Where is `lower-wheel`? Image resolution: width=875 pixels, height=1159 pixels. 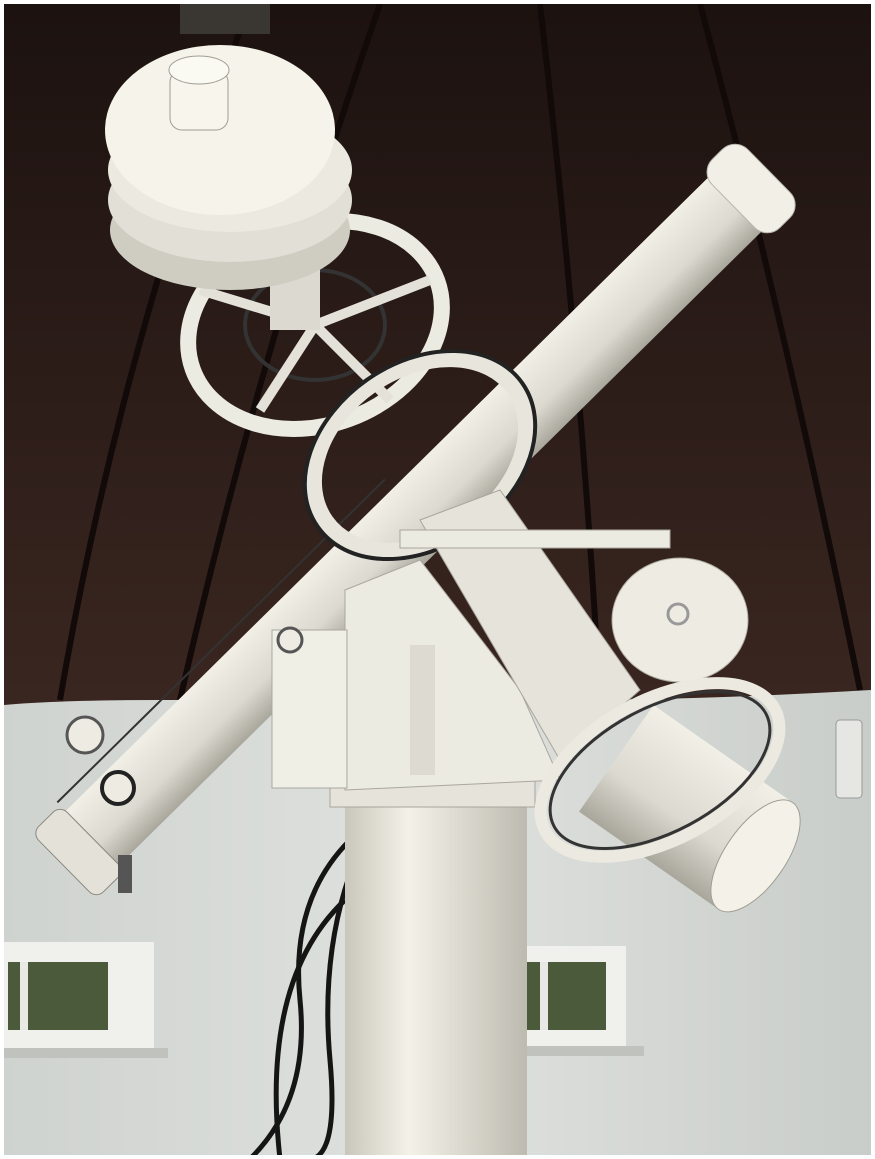
lower-wheel is located at coordinates (660, 770).